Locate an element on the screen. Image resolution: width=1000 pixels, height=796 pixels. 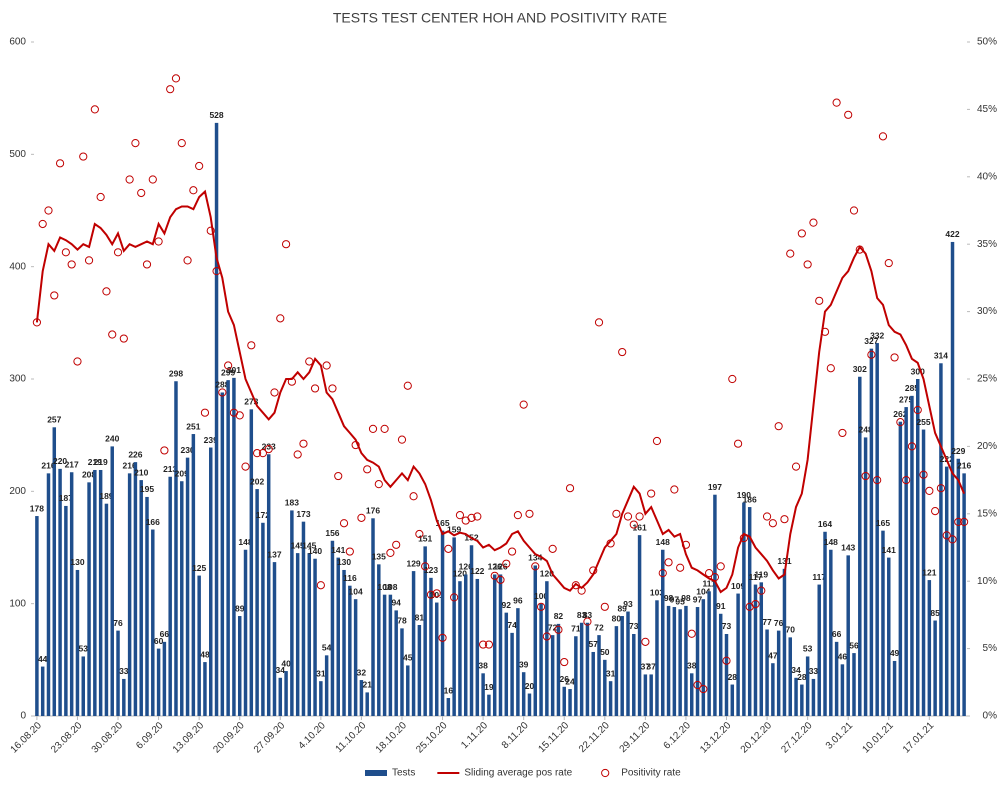
data-label: 101 is located at coordinates (437, 595).